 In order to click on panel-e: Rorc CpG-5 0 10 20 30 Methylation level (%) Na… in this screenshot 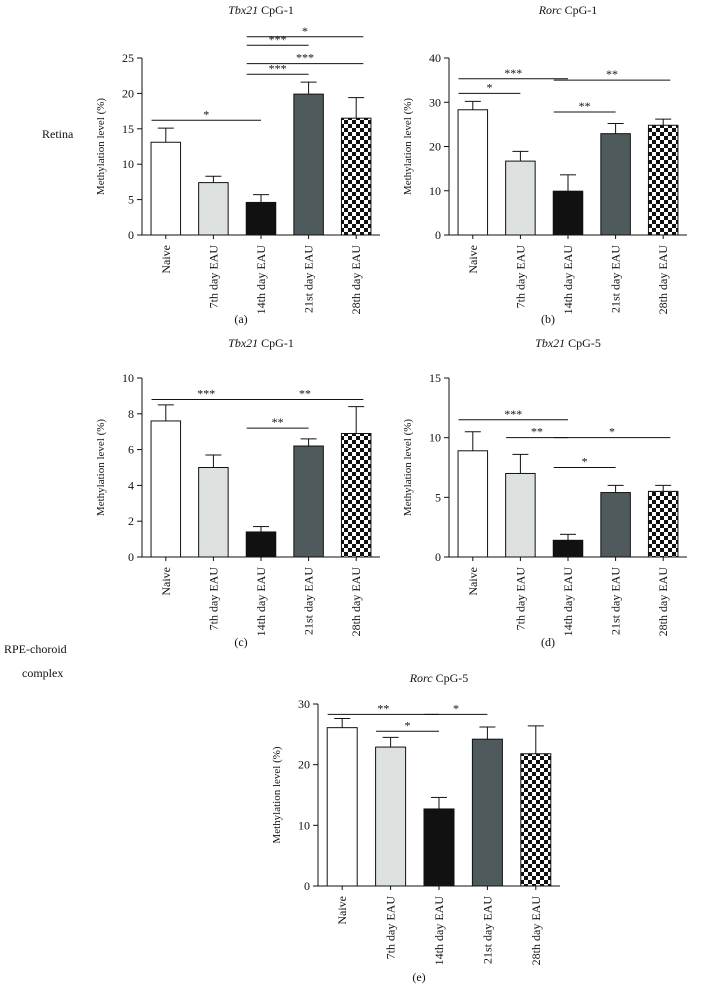, I will do `click(415, 827)`.